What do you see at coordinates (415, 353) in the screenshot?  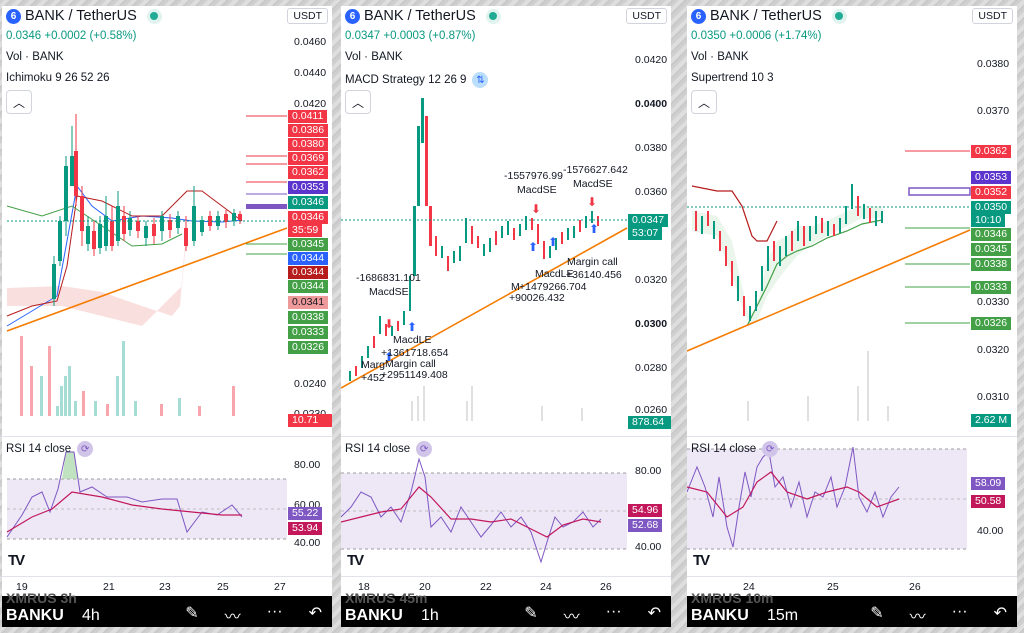 I see `trade-annotation: +1361718.654` at bounding box center [415, 353].